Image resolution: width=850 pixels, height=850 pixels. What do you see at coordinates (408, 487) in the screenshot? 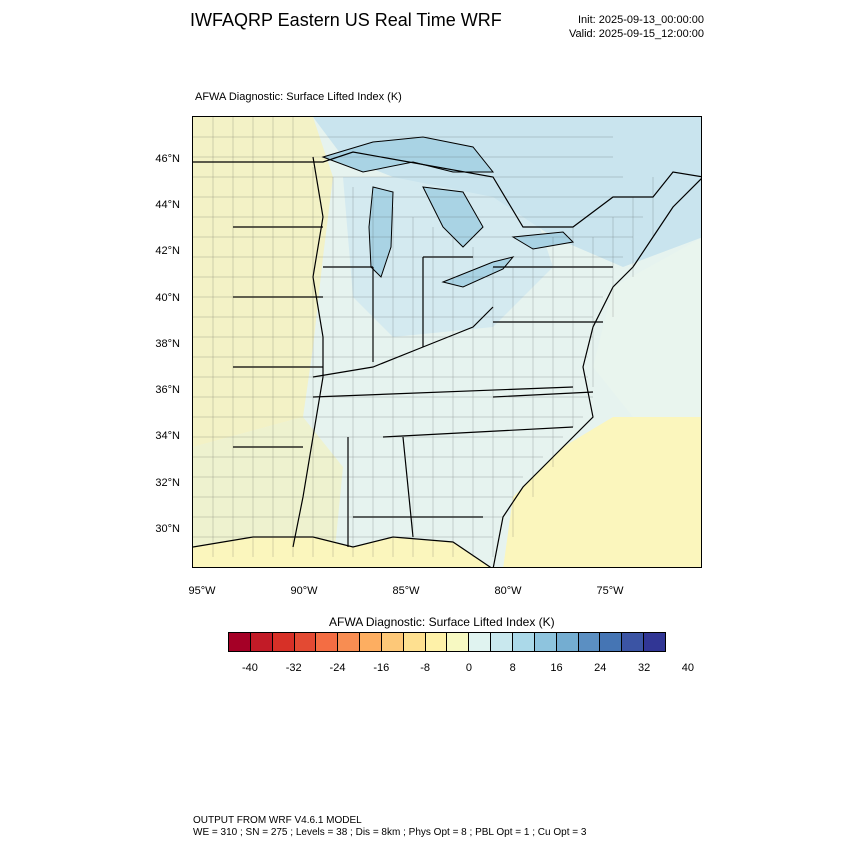
I see `ga-al-line` at bounding box center [408, 487].